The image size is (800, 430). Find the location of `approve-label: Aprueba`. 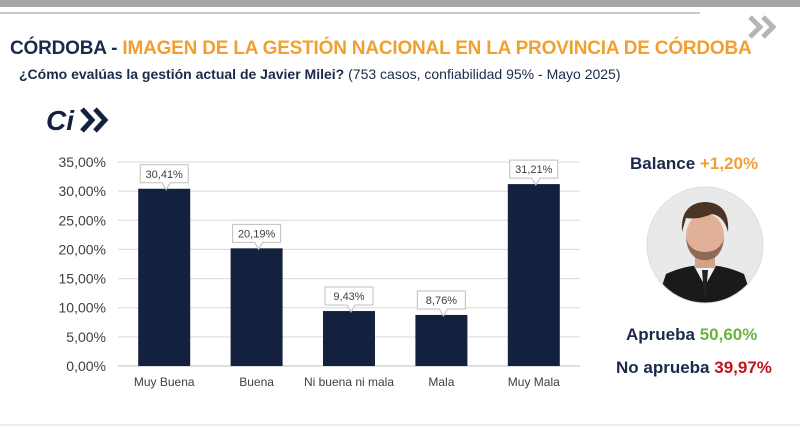

approve-label: Aprueba is located at coordinates (660, 334).